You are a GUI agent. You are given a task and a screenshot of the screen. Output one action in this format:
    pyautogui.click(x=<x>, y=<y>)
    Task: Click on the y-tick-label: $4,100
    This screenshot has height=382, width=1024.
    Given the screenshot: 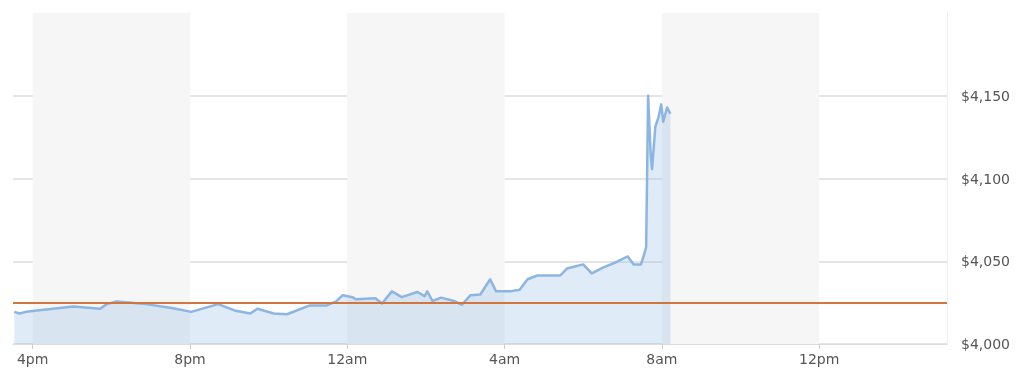 What is the action you would take?
    pyautogui.click(x=985, y=178)
    